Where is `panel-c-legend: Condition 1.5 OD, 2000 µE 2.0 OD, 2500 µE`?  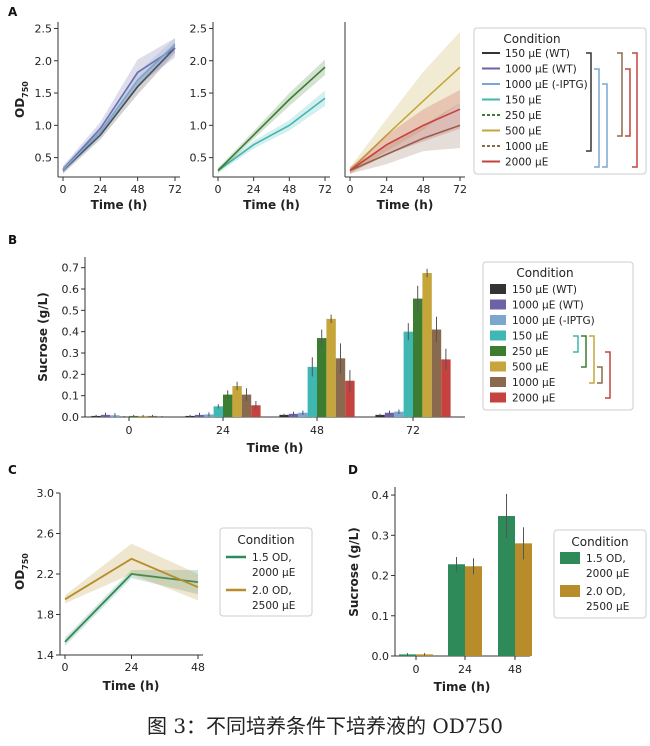 panel-c-legend: Condition 1.5 OD, 2000 µE 2.0 OD, 2500 µE is located at coordinates (266, 572).